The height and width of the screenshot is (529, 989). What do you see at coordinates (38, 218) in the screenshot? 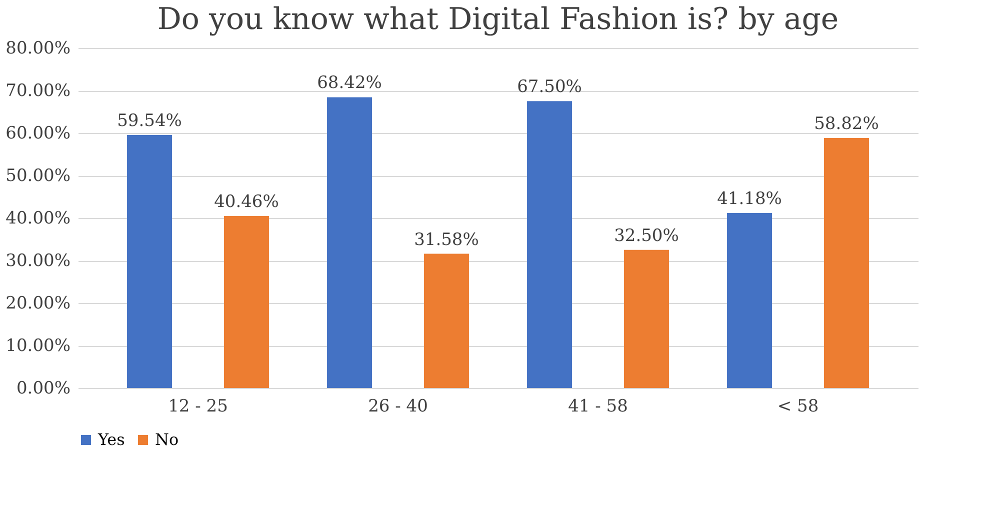
I see `y-tick-label: 40.00%` at bounding box center [38, 218].